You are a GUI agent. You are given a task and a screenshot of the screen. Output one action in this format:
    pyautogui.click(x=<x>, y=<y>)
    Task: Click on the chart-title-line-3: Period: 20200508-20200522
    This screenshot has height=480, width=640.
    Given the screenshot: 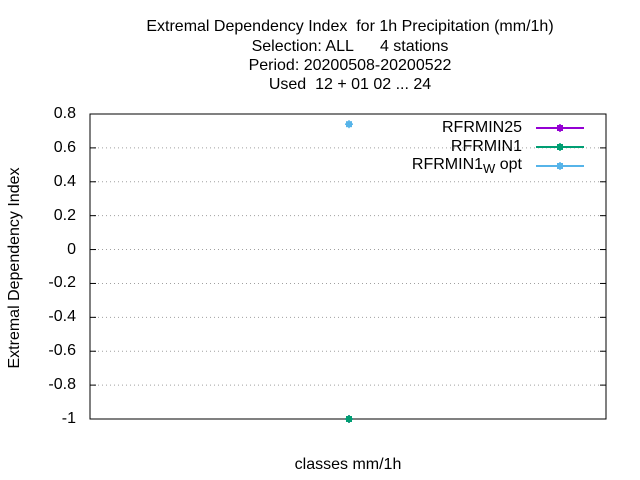 What is the action you would take?
    pyautogui.click(x=350, y=65)
    